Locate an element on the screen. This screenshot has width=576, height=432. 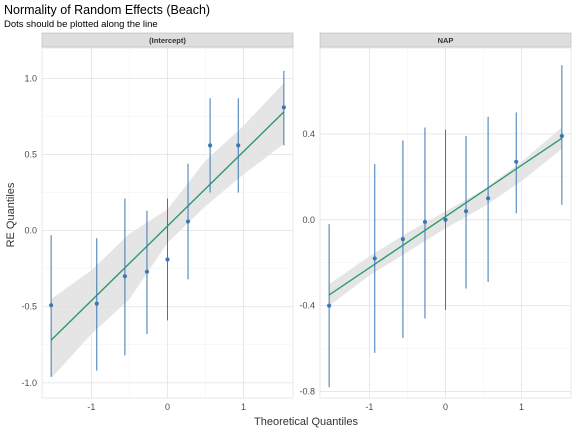
chart-title: Normality of Random Effects (Beach) is located at coordinates (107, 10).